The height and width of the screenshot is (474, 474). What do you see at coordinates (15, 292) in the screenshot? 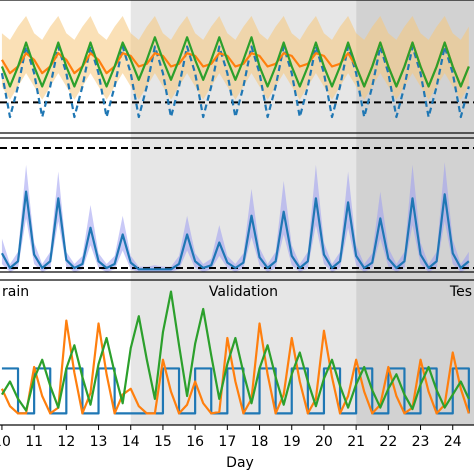
I see `region-label: rain` at bounding box center [15, 292].